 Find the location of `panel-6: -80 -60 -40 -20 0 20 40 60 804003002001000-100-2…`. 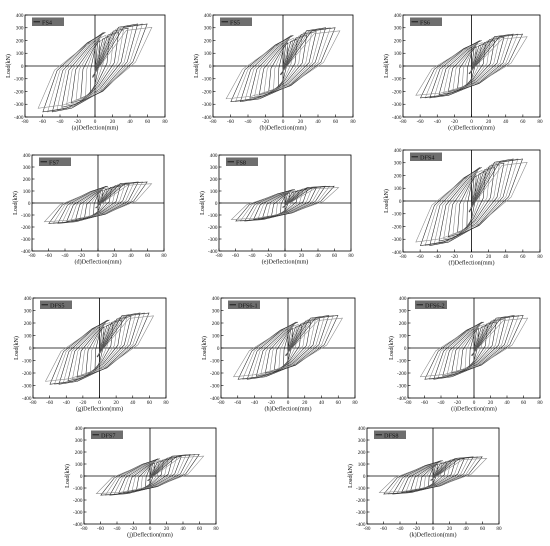

panel-6: -80 -60 -40 -20 0 20 40 60 804003002001000-100-2… is located at coordinates (463, 207).